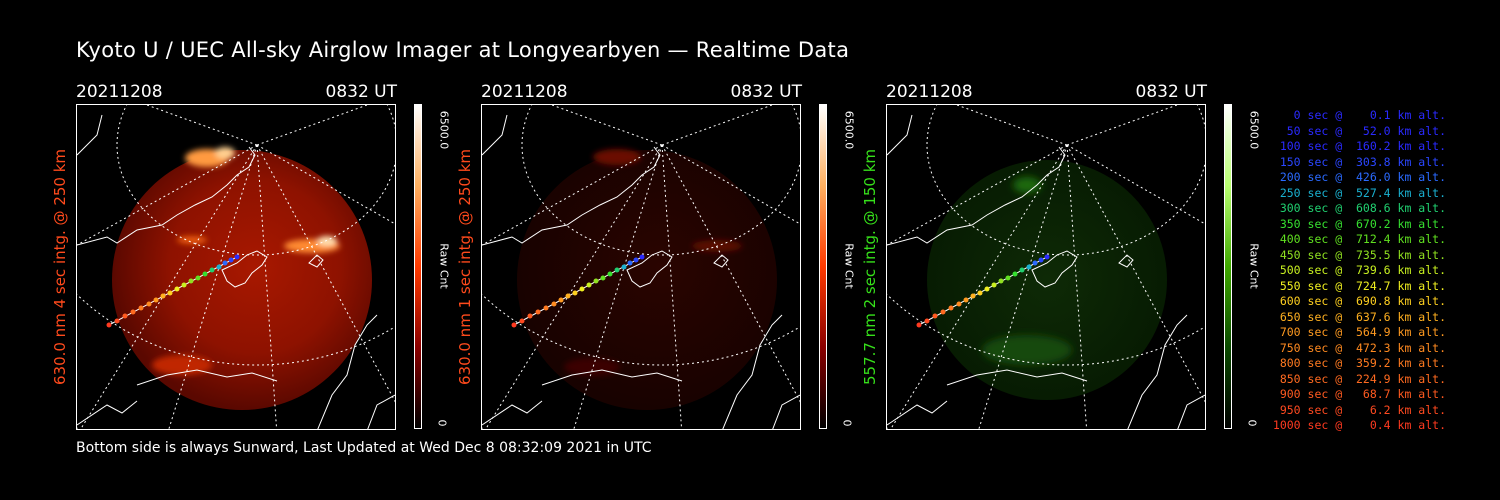  What do you see at coordinates (1359, 254) in the screenshot?
I see `legend-row: 450 sec @ 735.5 km alt.` at bounding box center [1359, 254].